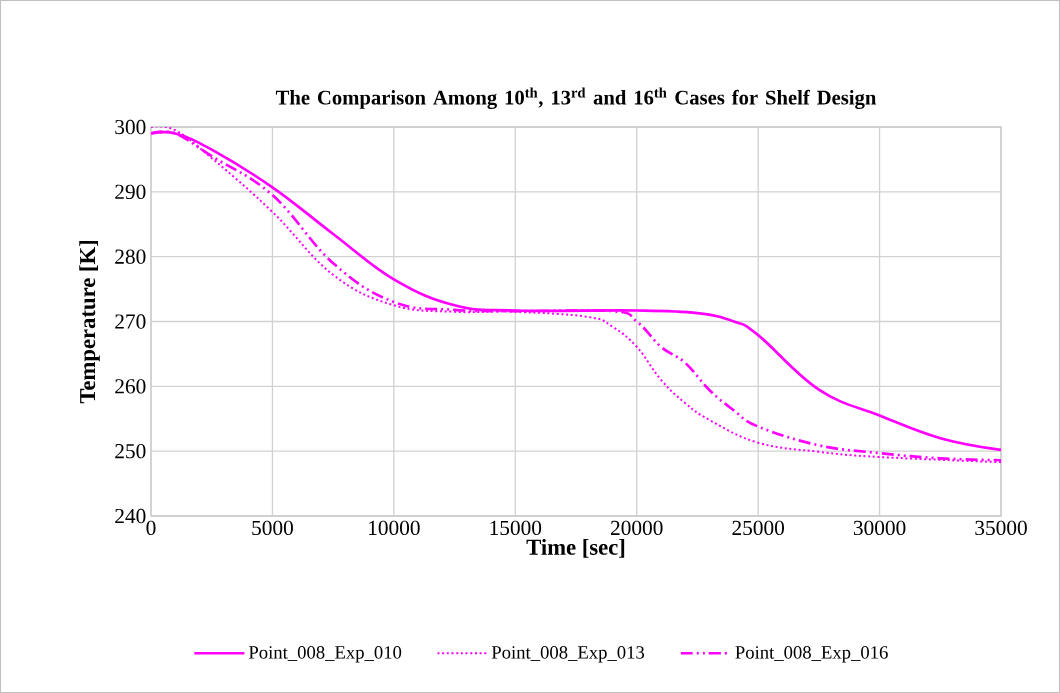 Image resolution: width=1060 pixels, height=693 pixels. Describe the element at coordinates (130, 516) in the screenshot. I see `y-tick-label: 240` at that location.